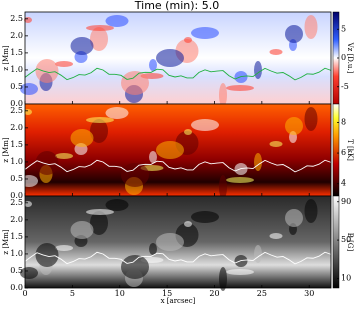  What do you see at coordinates (343, 152) in the screenshot?
I see `colorbar-tick-label: 6` at bounding box center [343, 152].